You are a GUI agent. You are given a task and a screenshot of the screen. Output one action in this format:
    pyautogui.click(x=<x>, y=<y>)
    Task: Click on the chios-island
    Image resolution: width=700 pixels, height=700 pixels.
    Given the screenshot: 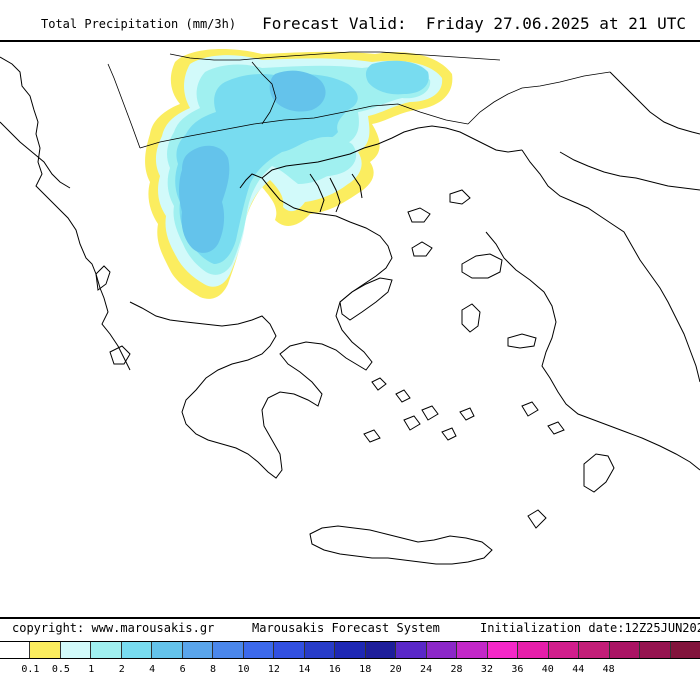 What is the action you would take?
    pyautogui.click(x=471, y=318)
    